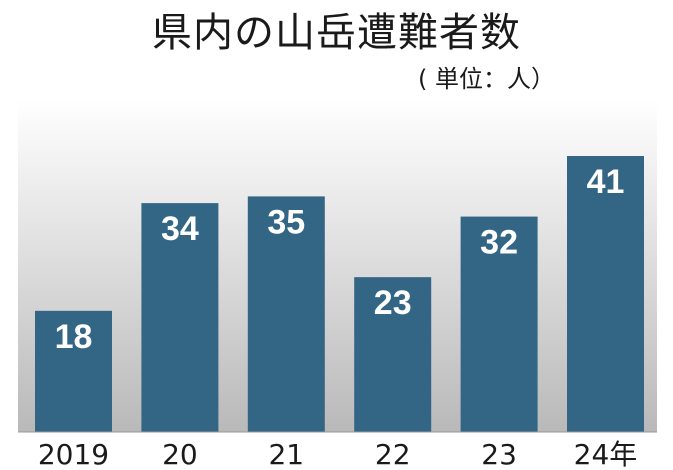 Image resolution: width=673 pixels, height=470 pixels. What do you see at coordinates (606, 182) in the screenshot?
I see `data-label-24年: 41` at bounding box center [606, 182].